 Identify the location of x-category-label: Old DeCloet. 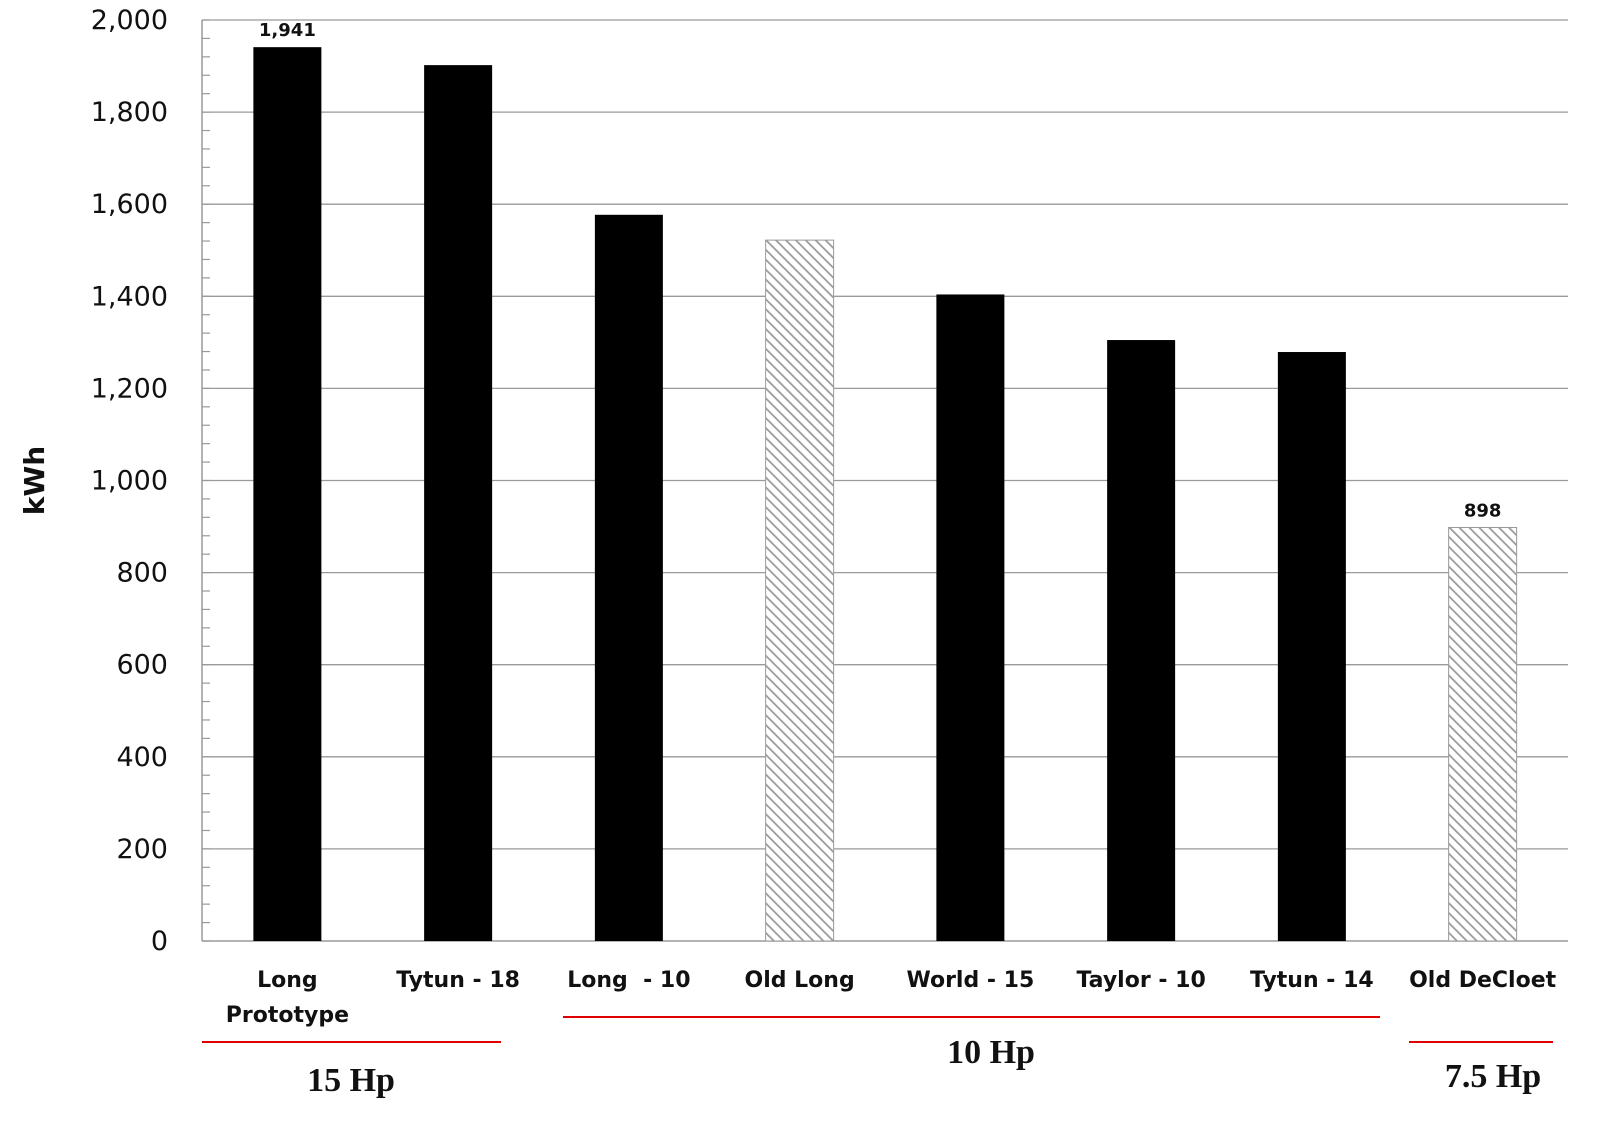
(1483, 980).